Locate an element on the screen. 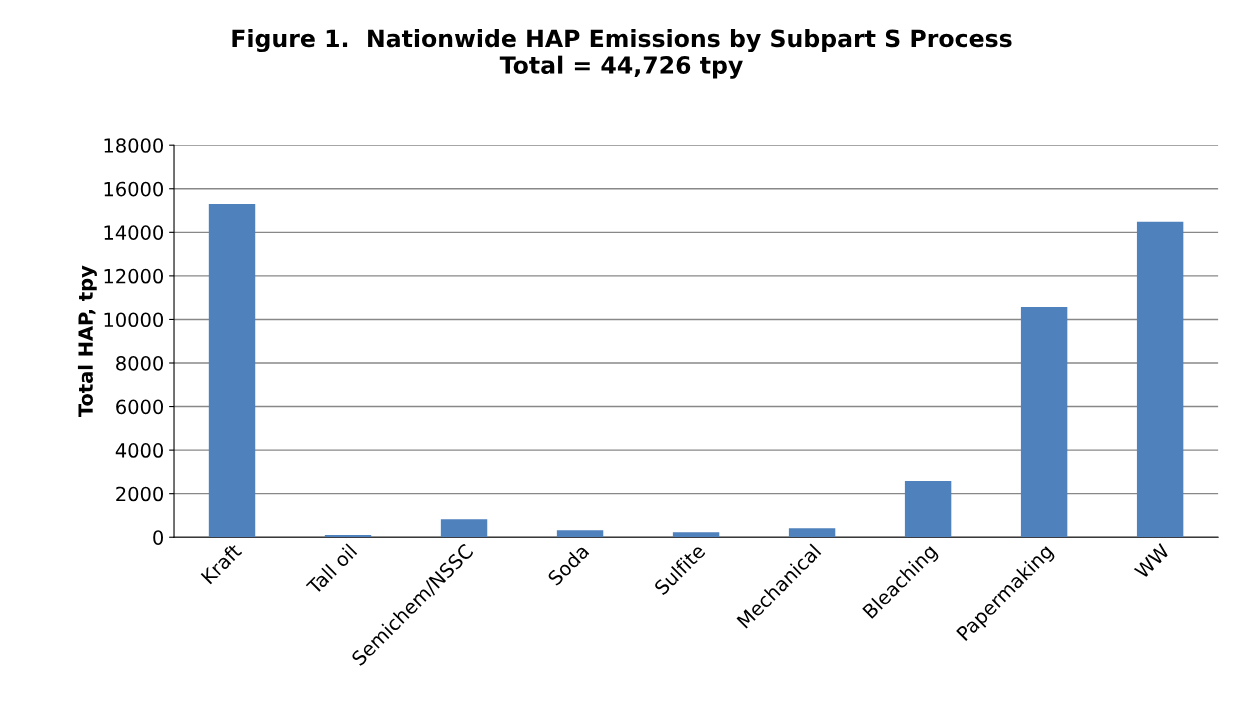  y-tick-label: 8000 is located at coordinates (140, 363).